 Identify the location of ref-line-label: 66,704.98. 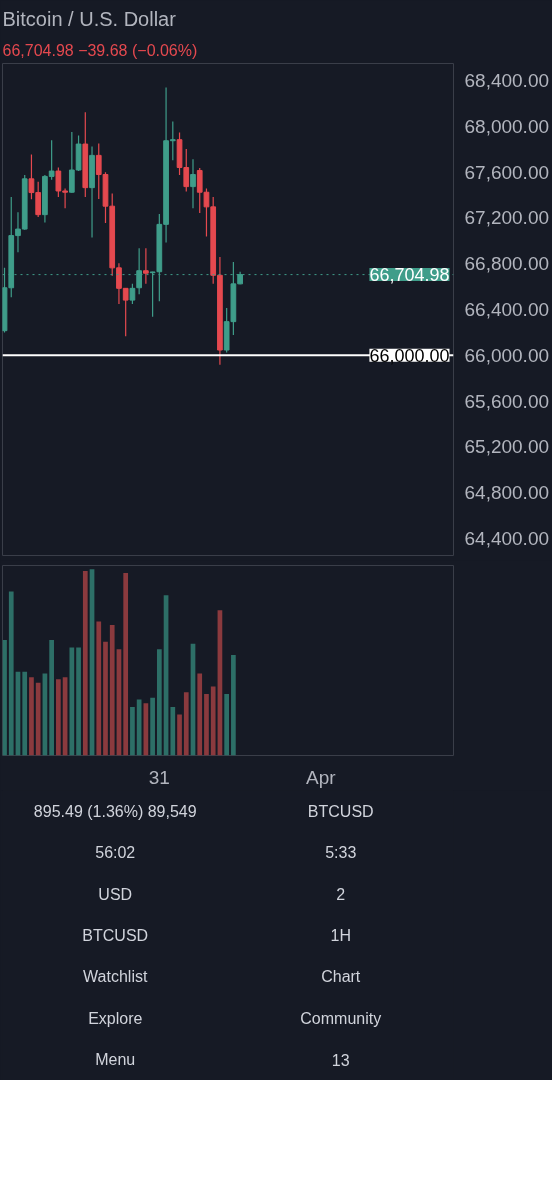
(409, 275).